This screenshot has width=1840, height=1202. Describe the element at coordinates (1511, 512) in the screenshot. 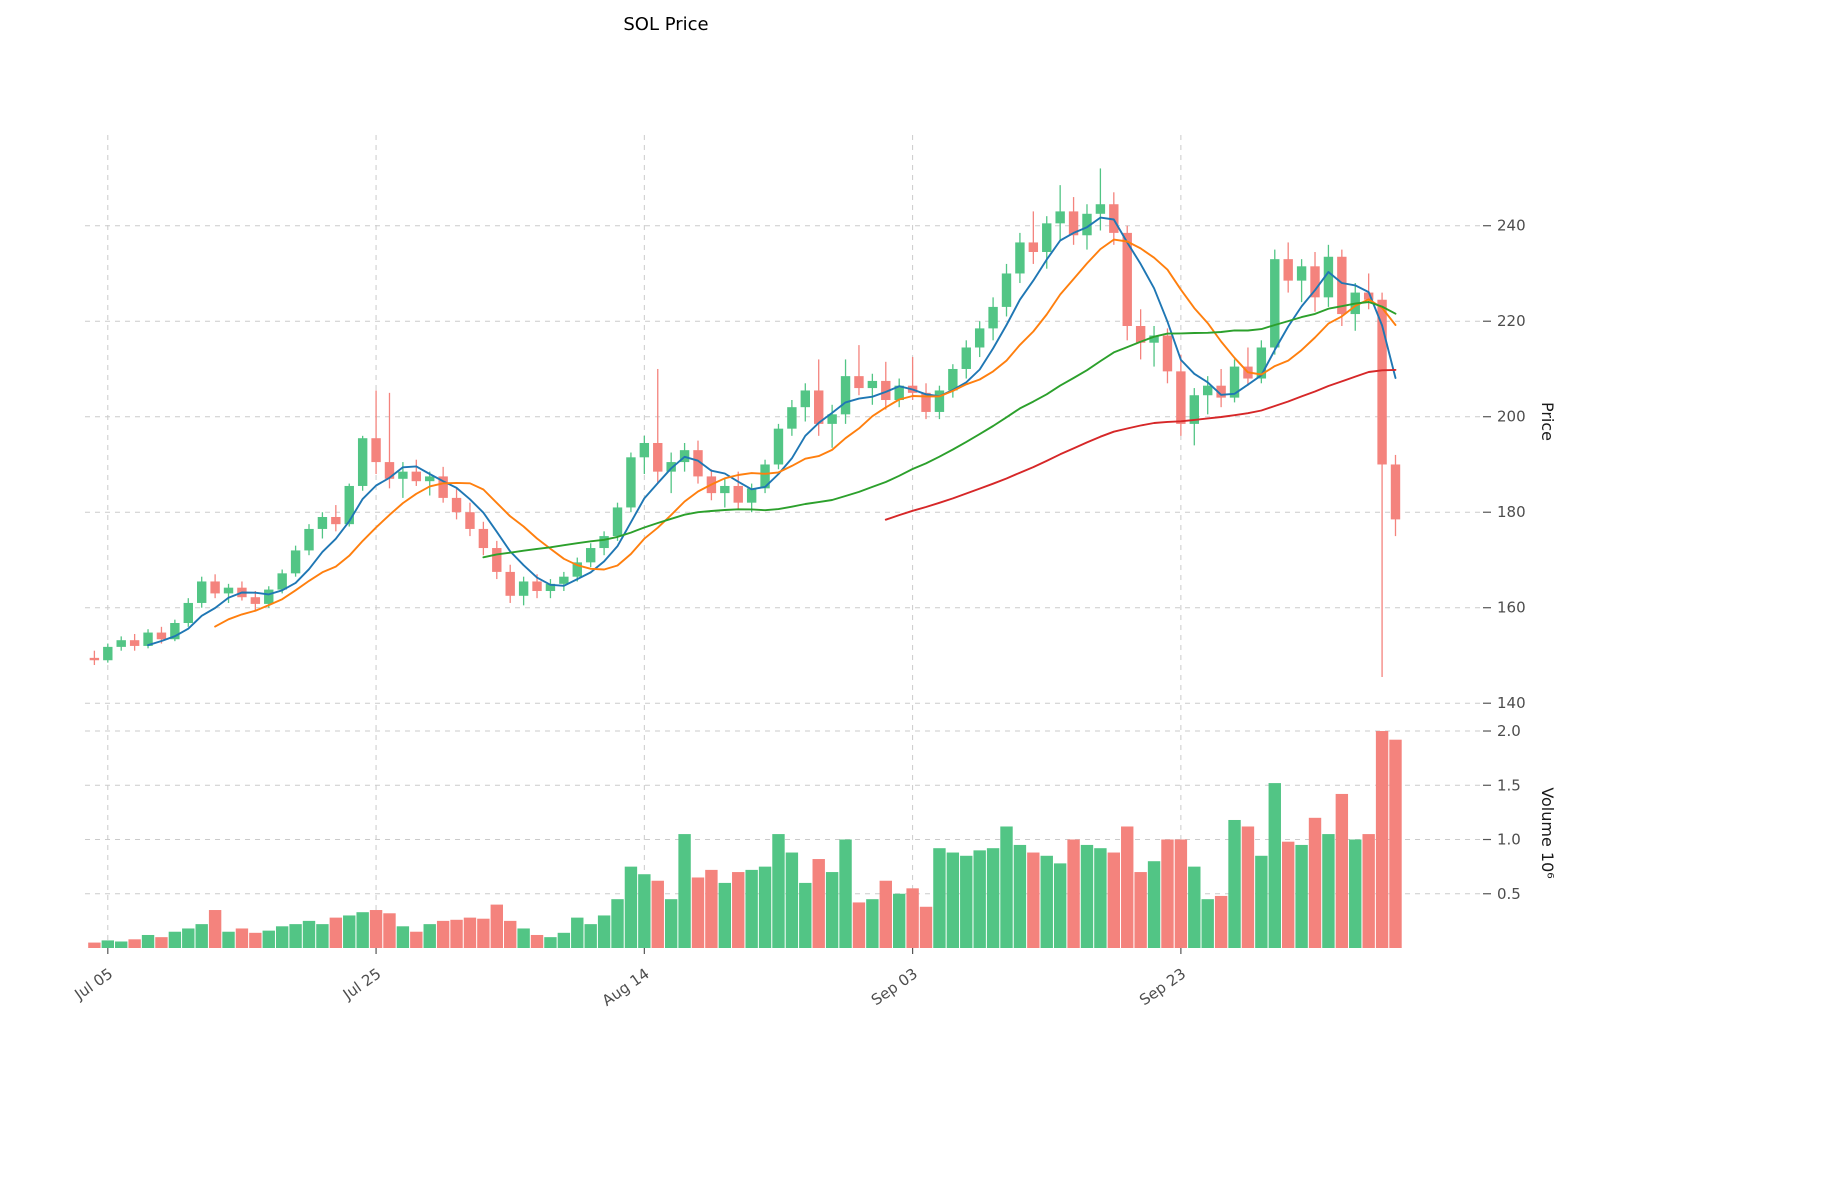

I see `price-tick-label: 180` at that location.